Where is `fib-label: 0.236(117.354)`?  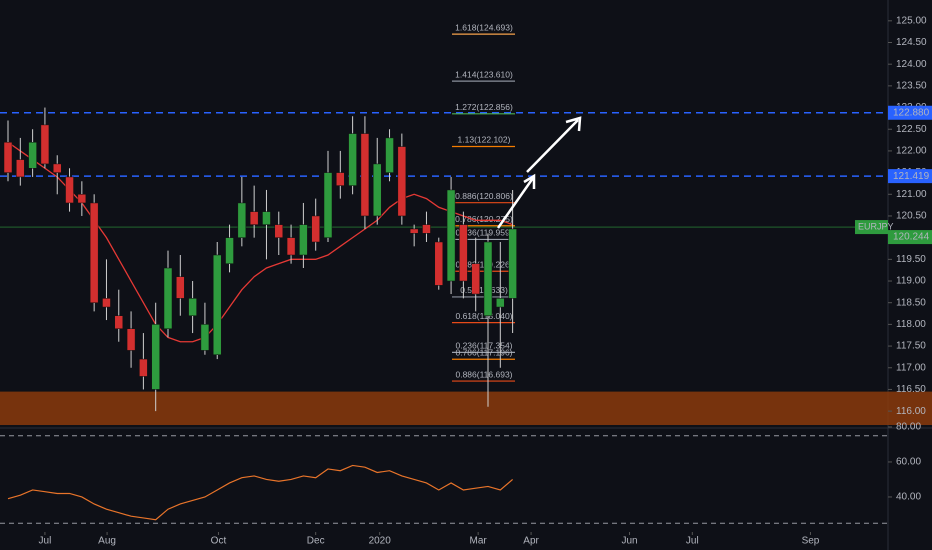 fib-label: 0.236(117.354) is located at coordinates (483, 346).